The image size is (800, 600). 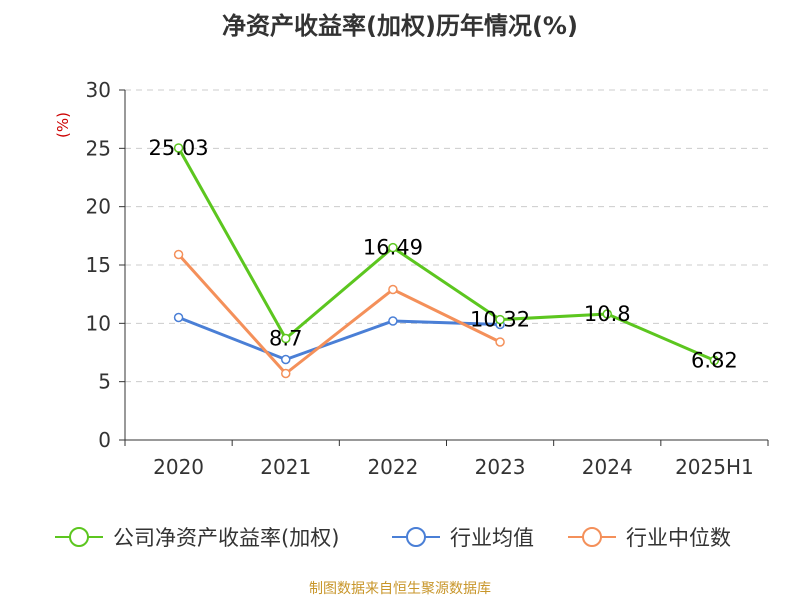 I want to click on y-tick-label: 25, so click(x=98, y=148).